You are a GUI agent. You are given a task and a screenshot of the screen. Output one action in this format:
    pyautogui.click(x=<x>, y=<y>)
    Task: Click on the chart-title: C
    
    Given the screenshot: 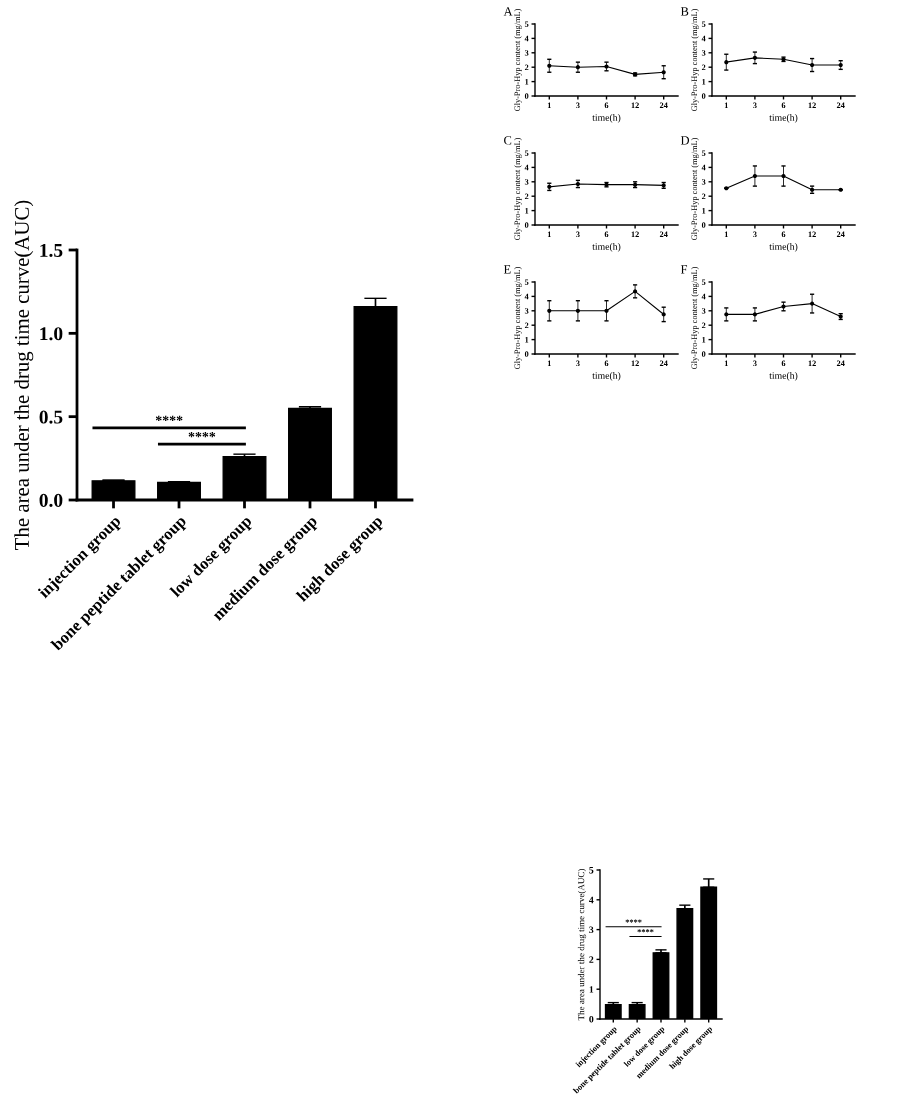 What is the action you would take?
    pyautogui.click(x=508, y=140)
    